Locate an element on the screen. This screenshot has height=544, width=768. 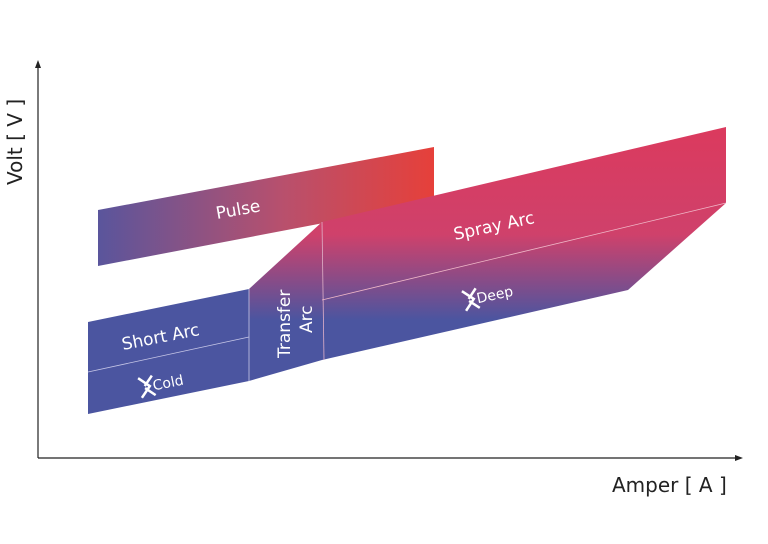
short-arc-region is located at coordinates (168, 351).